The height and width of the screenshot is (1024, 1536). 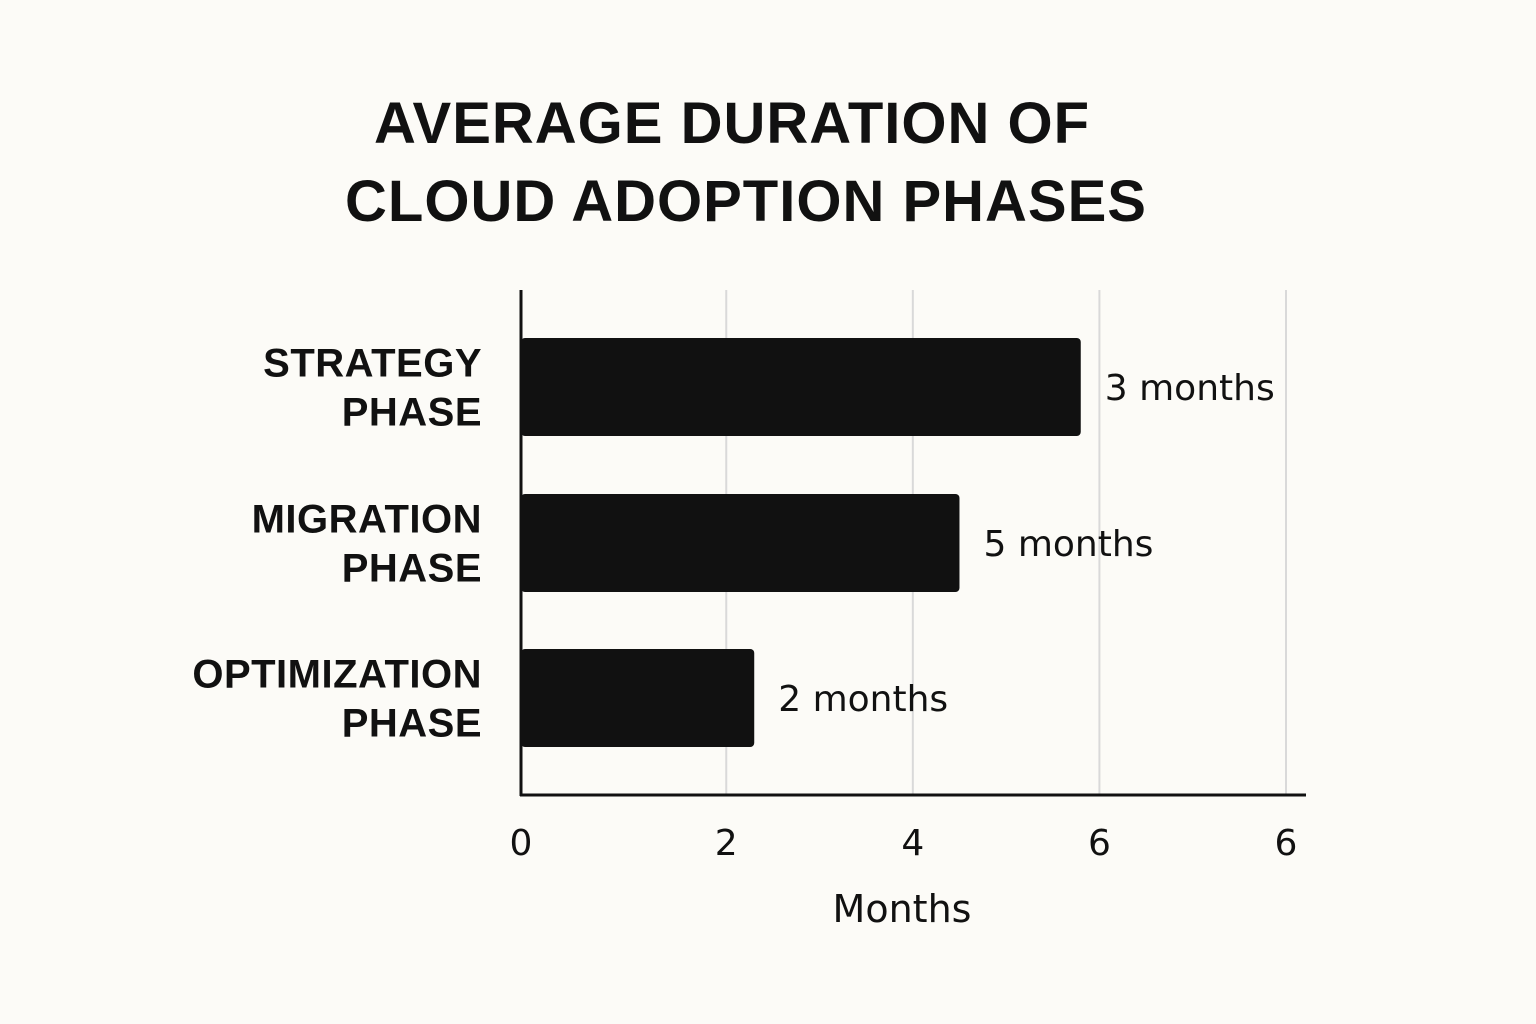 What do you see at coordinates (902, 909) in the screenshot?
I see `x-axis-title: Months` at bounding box center [902, 909].